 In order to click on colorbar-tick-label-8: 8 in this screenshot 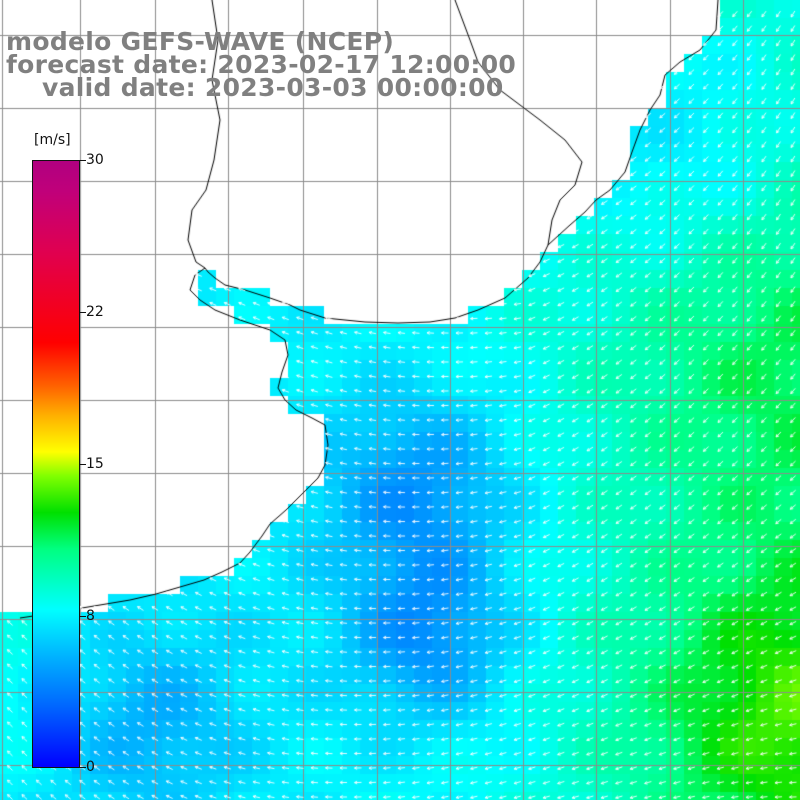, I will do `click(90, 616)`.